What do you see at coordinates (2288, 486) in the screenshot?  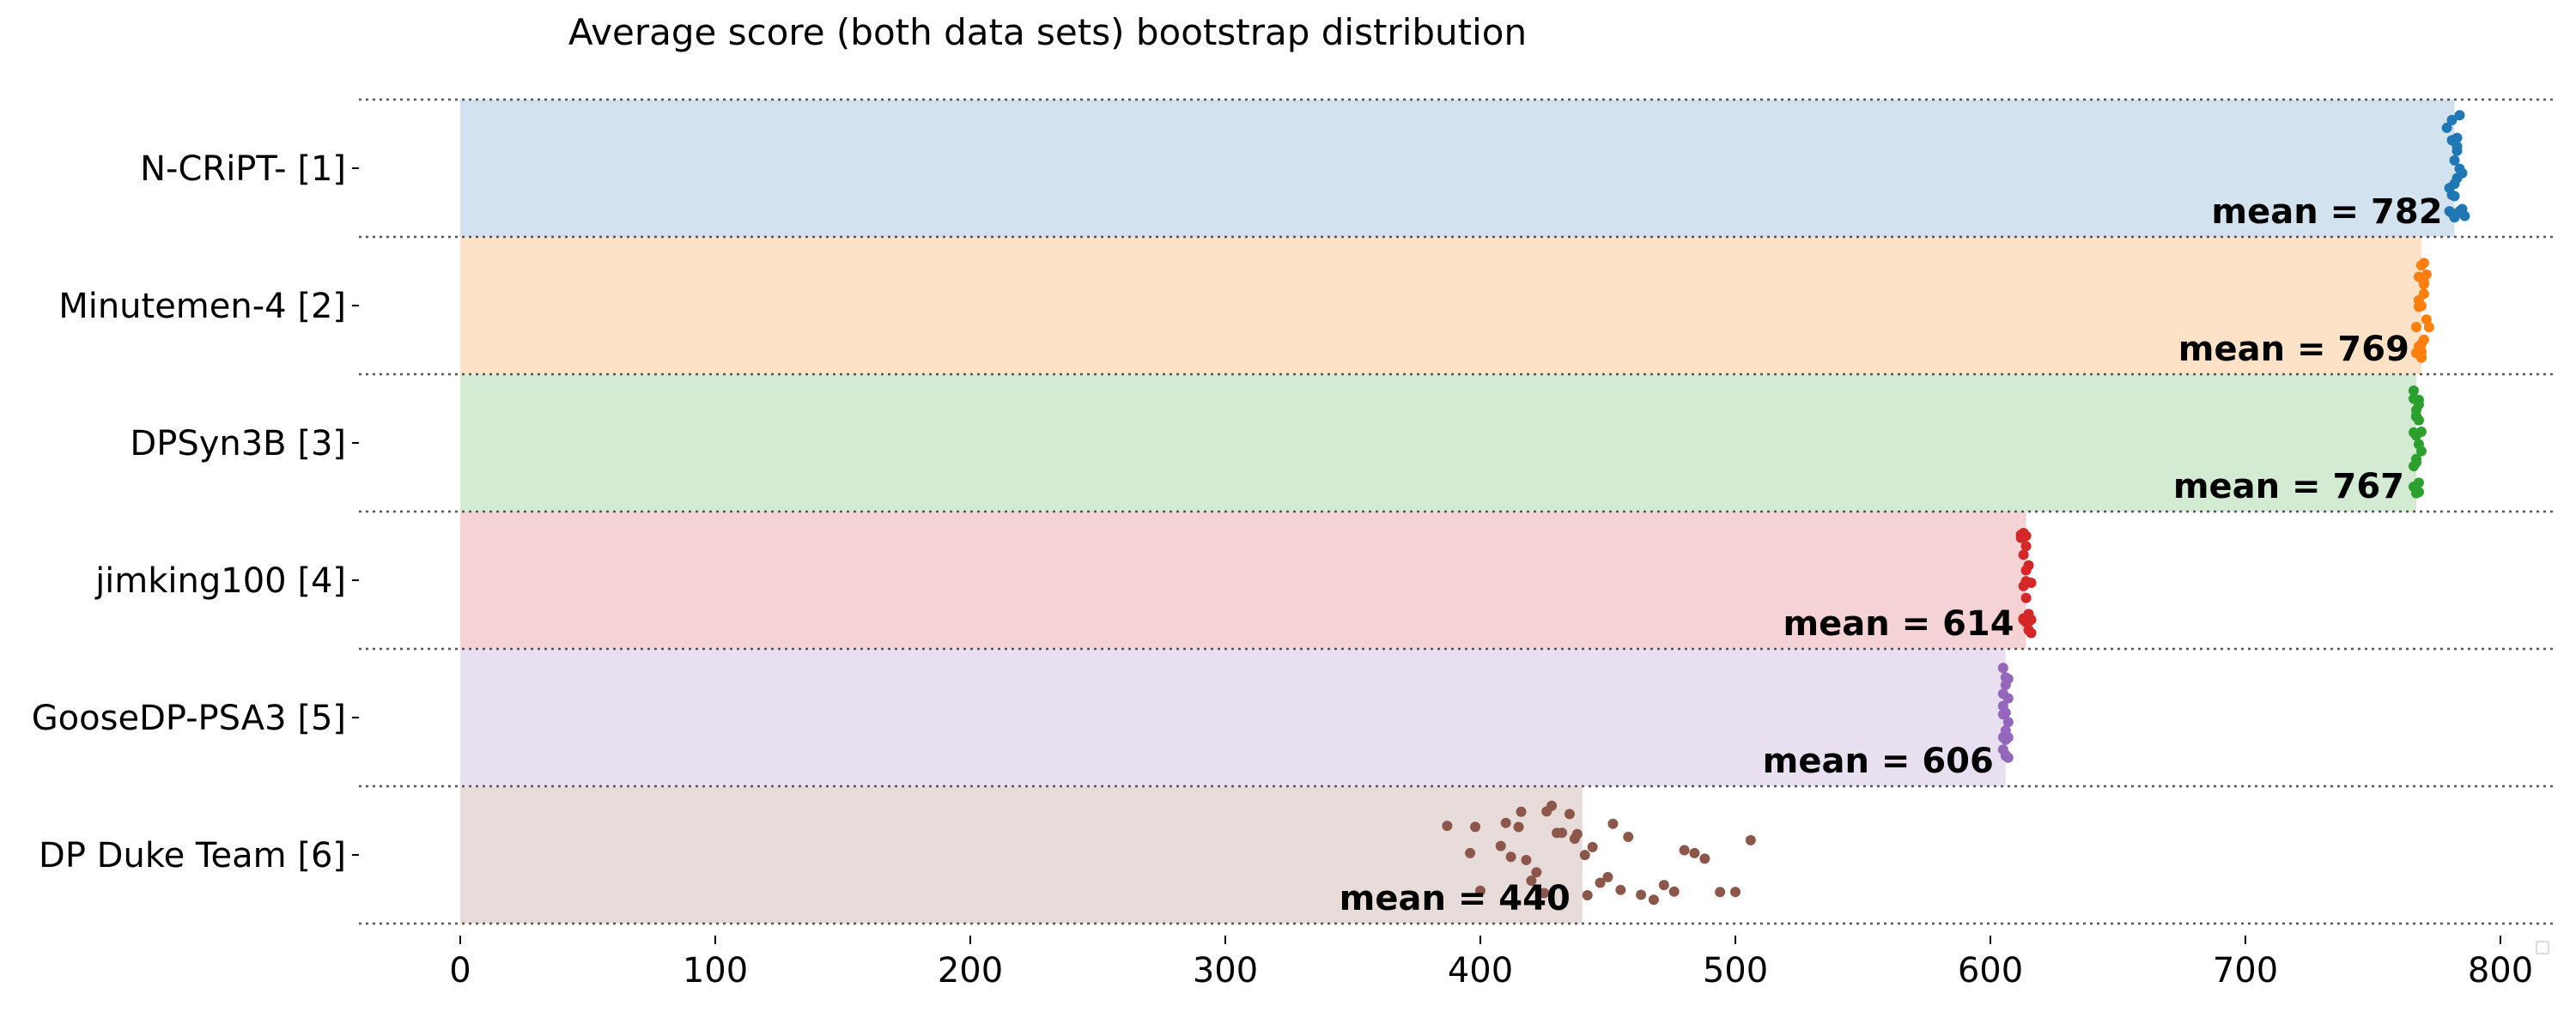 I see `mean-label: mean = 767` at bounding box center [2288, 486].